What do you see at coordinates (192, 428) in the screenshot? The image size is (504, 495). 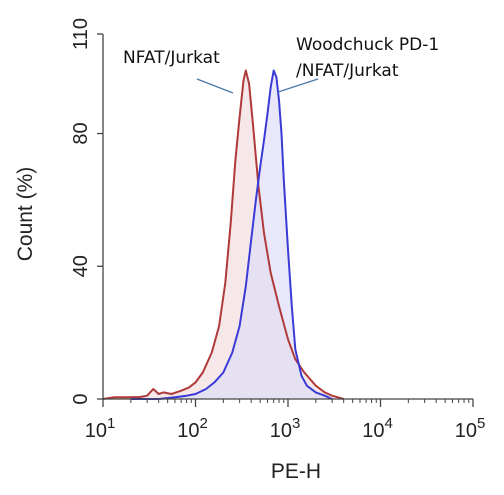 I see `x-tick-label: 10²` at bounding box center [192, 428].